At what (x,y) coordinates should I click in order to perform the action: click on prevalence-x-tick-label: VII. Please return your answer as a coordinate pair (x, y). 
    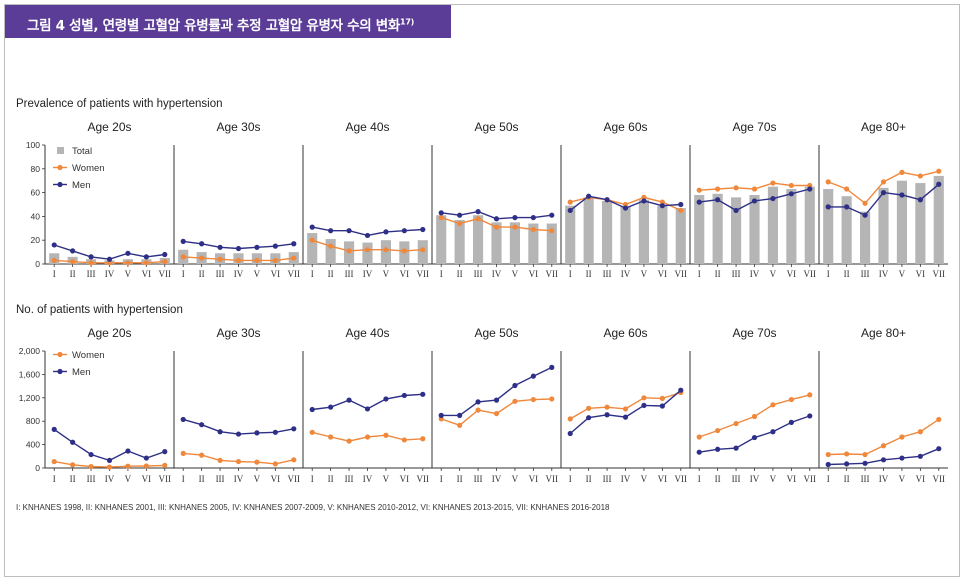
    Looking at the image, I should click on (810, 274).